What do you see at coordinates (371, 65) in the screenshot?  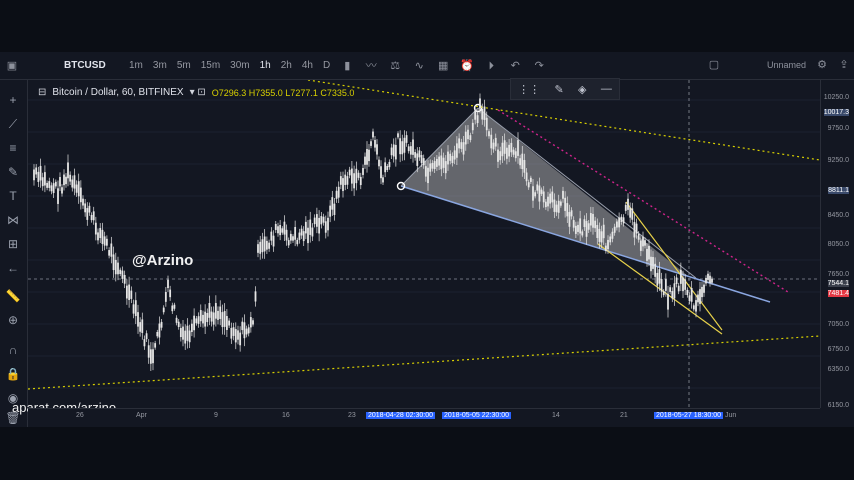 I see `line-chart-icon: 〰` at bounding box center [371, 65].